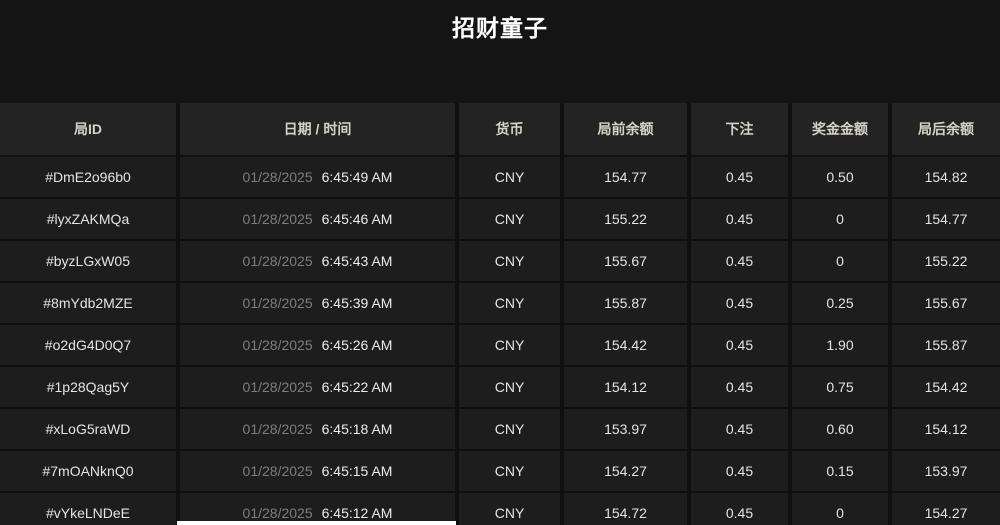 This screenshot has width=1000, height=525. What do you see at coordinates (840, 177) in the screenshot?
I see `prize-cell: 0.50` at bounding box center [840, 177].